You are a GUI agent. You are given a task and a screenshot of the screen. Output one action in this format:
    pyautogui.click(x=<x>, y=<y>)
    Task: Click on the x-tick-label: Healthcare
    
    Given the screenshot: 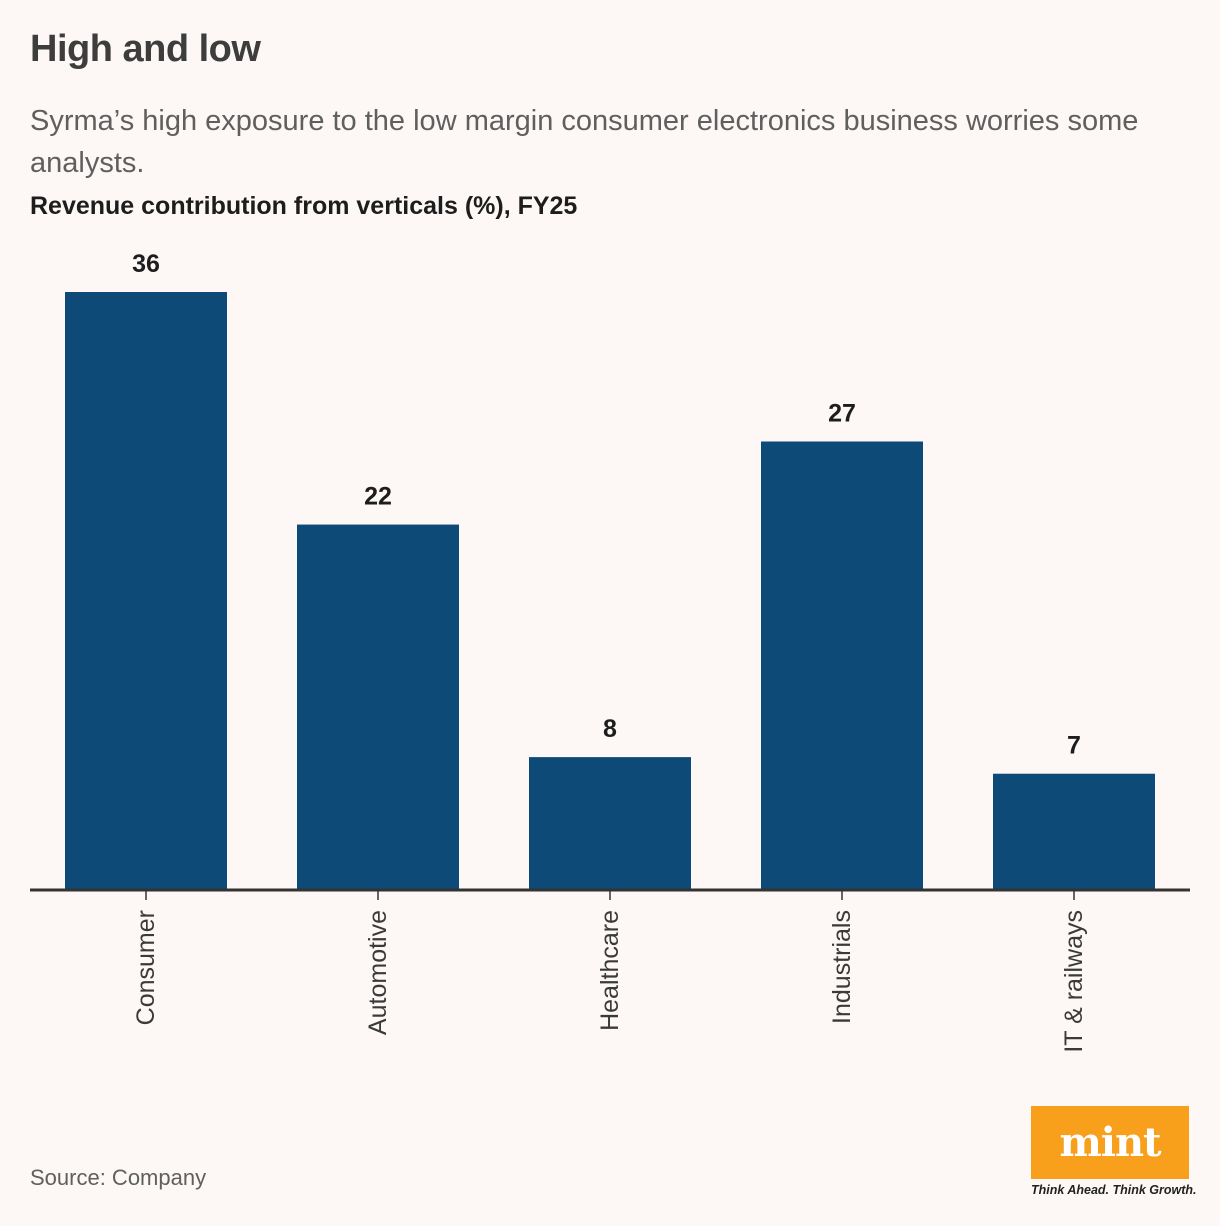 What is the action you would take?
    pyautogui.click(x=610, y=970)
    